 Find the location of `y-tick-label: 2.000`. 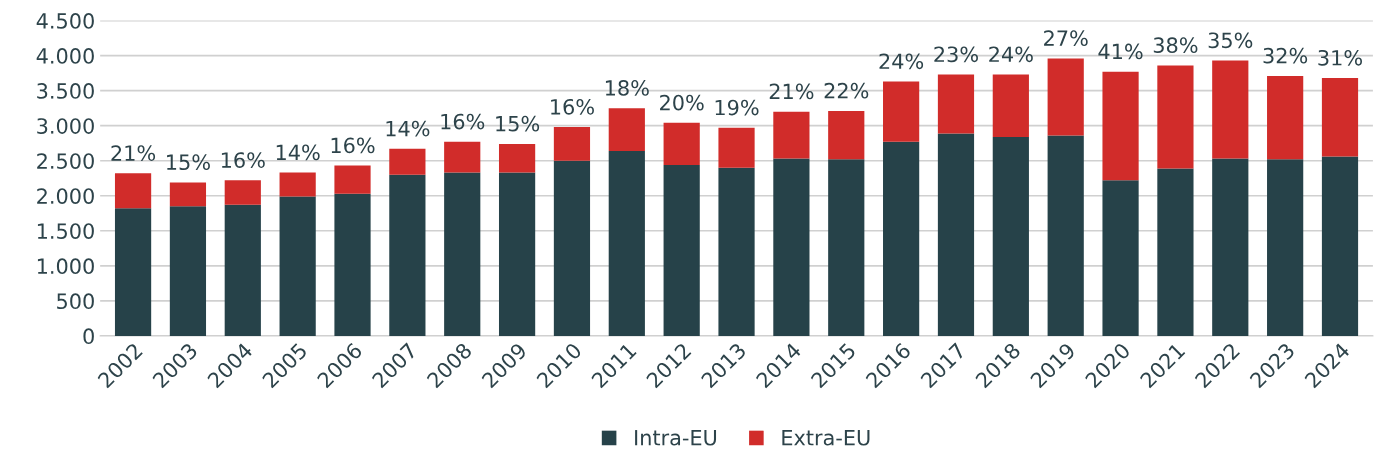

y-tick-label: 2.000 is located at coordinates (65, 196).